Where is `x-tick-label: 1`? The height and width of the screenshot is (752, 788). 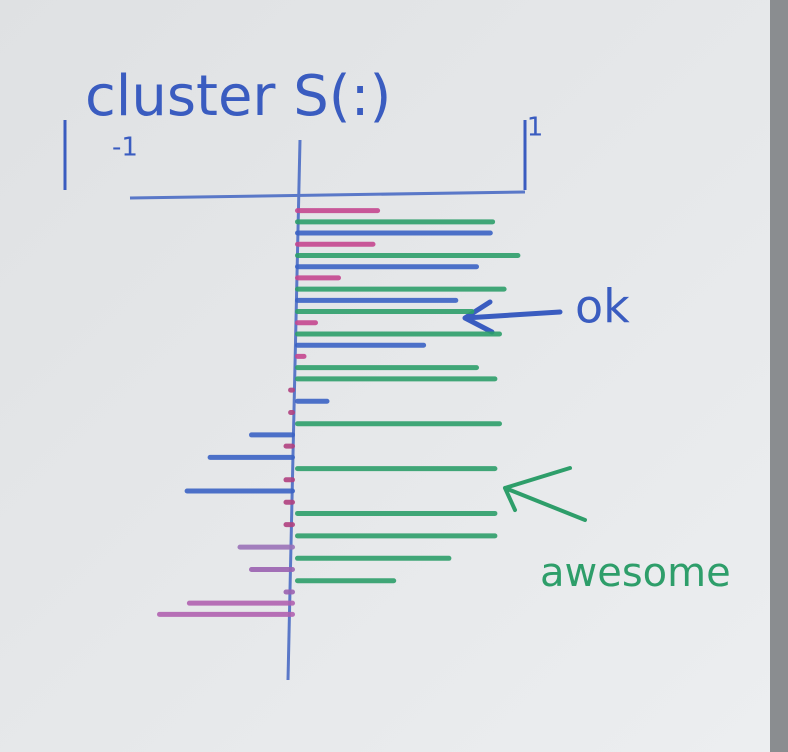 x-tick-label: 1 is located at coordinates (535, 128).